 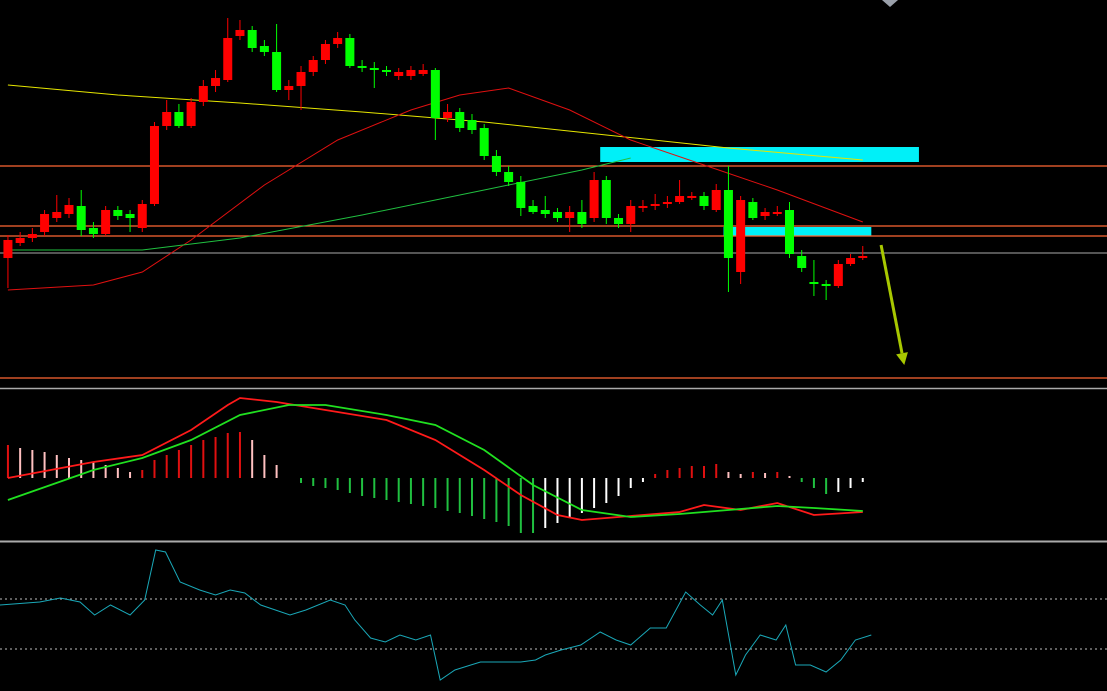 I want to click on corner-marker, so click(x=890, y=3).